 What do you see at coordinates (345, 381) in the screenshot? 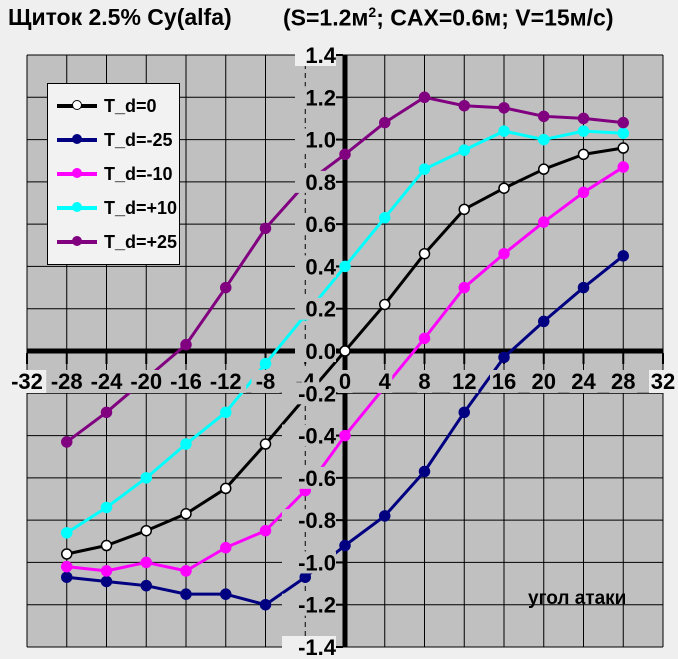
I see `x-tick-label: 0` at bounding box center [345, 381].